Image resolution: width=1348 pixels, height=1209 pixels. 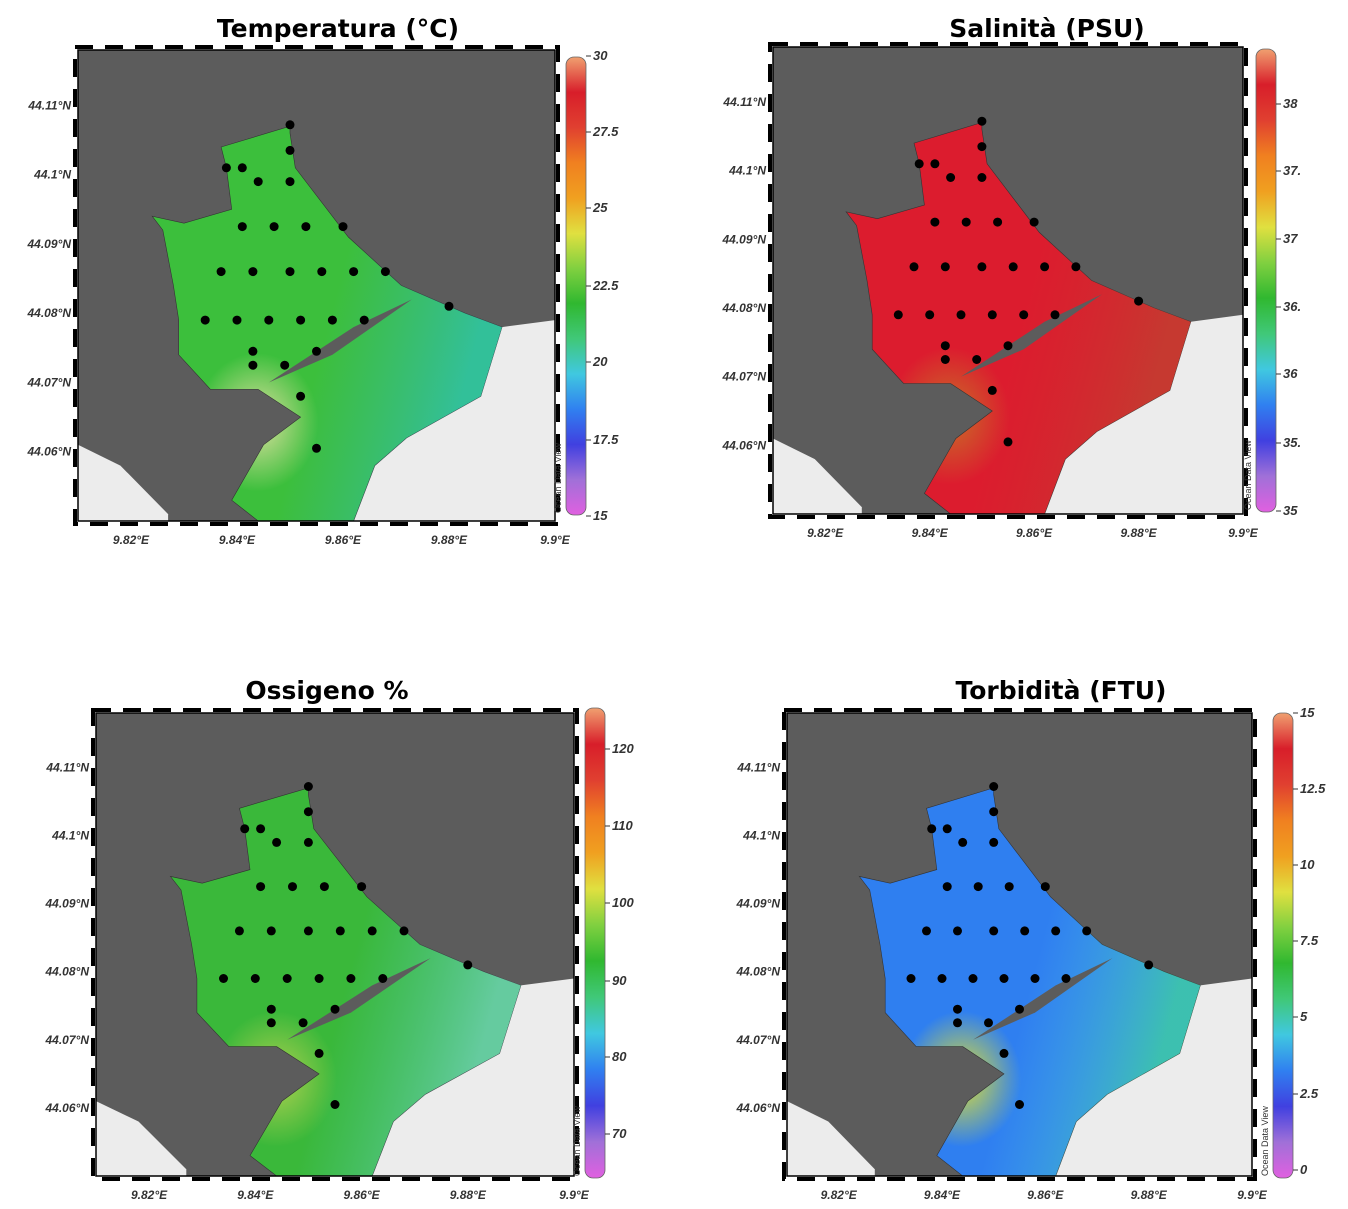 I want to click on colorbar-label: 35, so click(x=1290, y=510).